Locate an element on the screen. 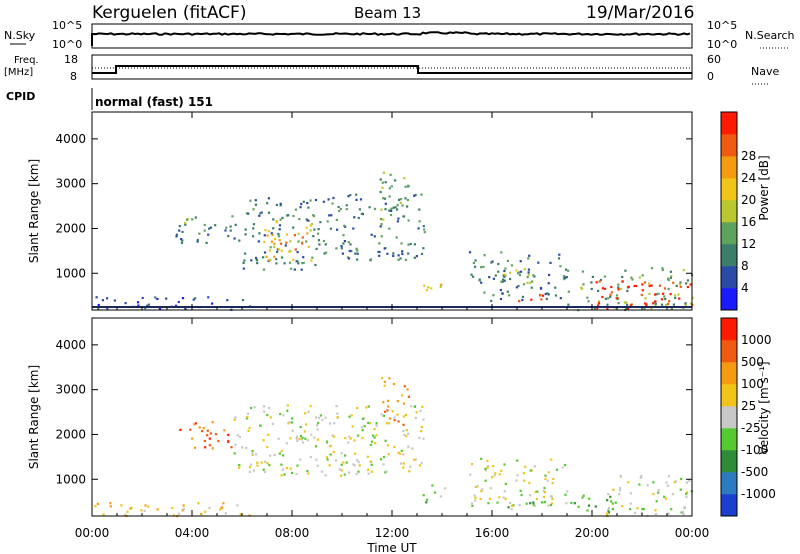  colorbar-segment is located at coordinates (729, 373).